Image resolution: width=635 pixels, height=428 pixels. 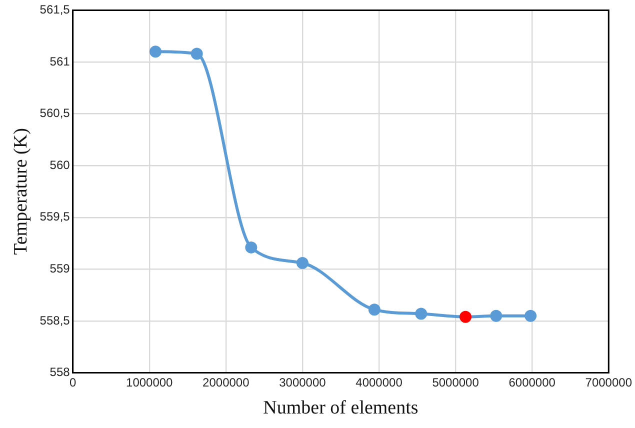 I want to click on y-tick-label: 560,5, so click(x=55, y=113).